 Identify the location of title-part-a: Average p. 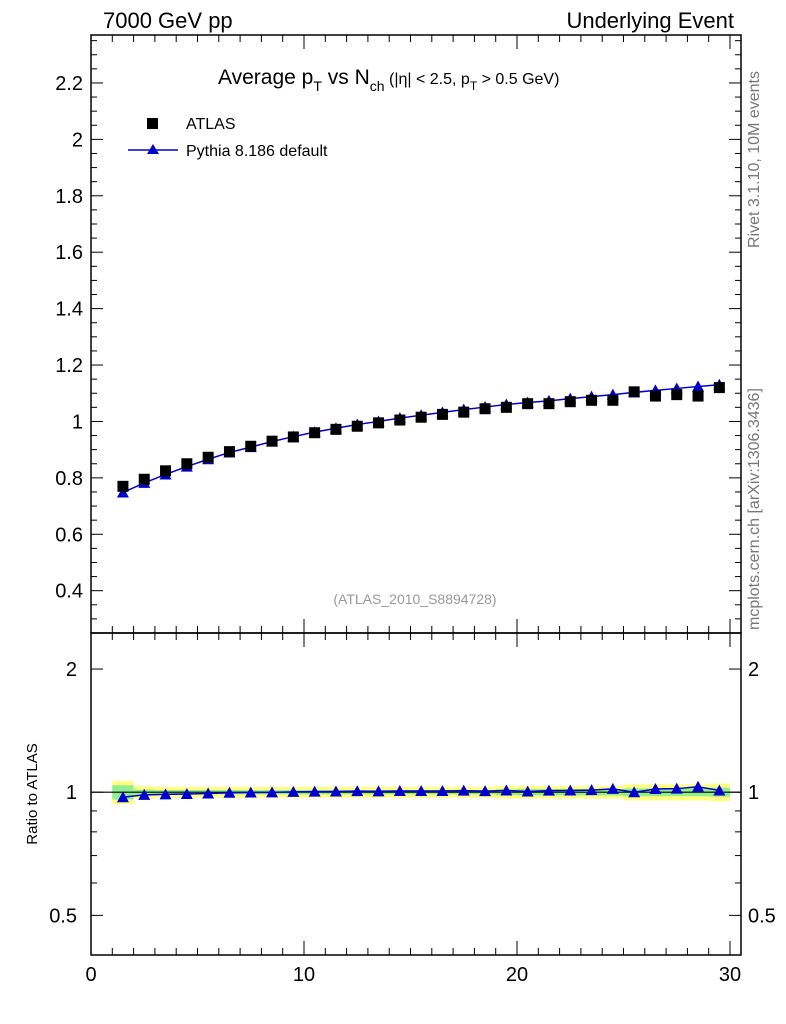
(265, 77).